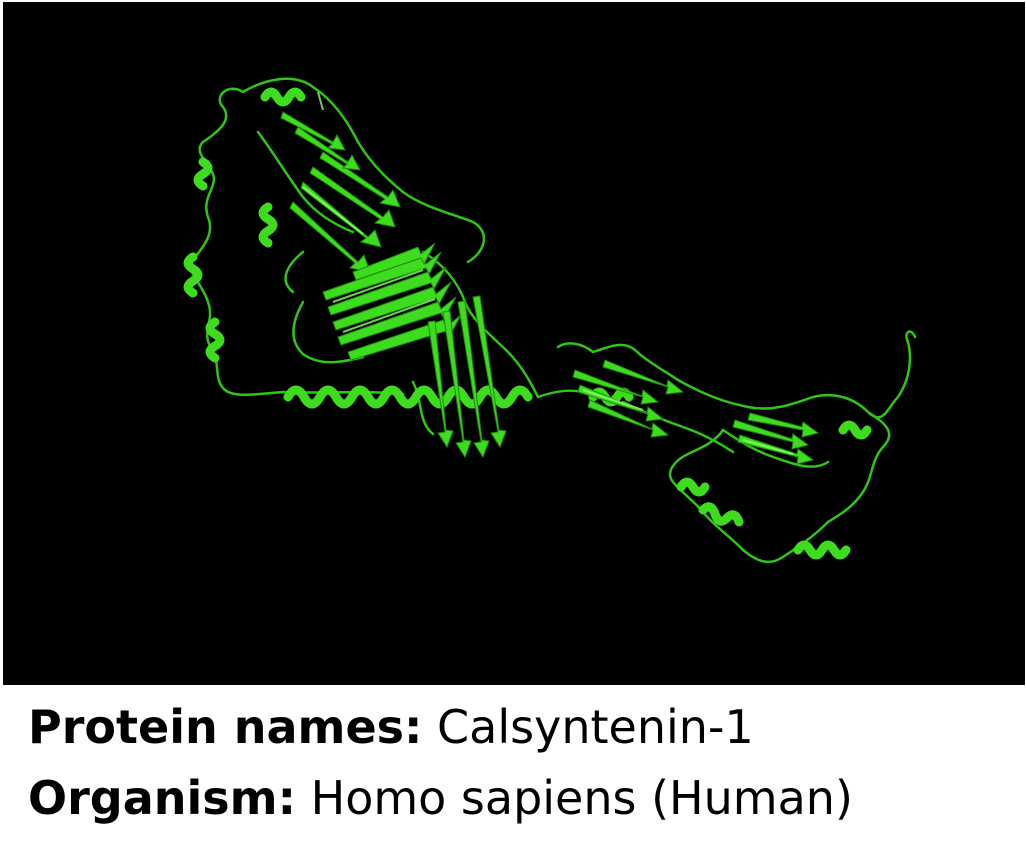  What do you see at coordinates (595, 727) in the screenshot?
I see `protein-name-value: Calsyntenin-1` at bounding box center [595, 727].